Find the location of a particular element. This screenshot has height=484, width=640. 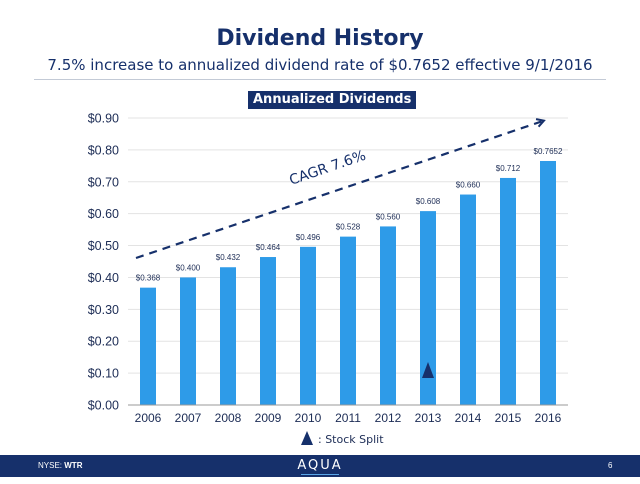

data-label-2008: $0.432 is located at coordinates (228, 257).